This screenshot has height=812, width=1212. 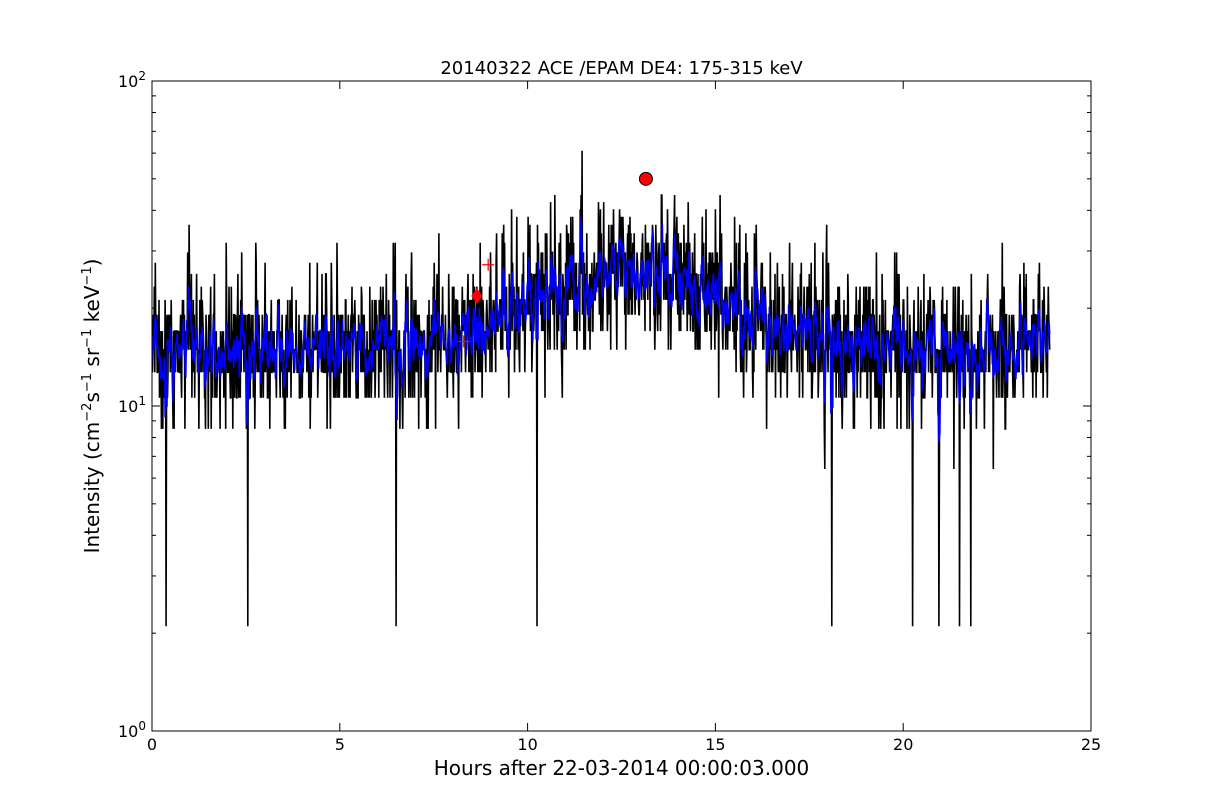 What do you see at coordinates (87, 338) in the screenshot?
I see `y-label-sup3: −1` at bounding box center [87, 338].